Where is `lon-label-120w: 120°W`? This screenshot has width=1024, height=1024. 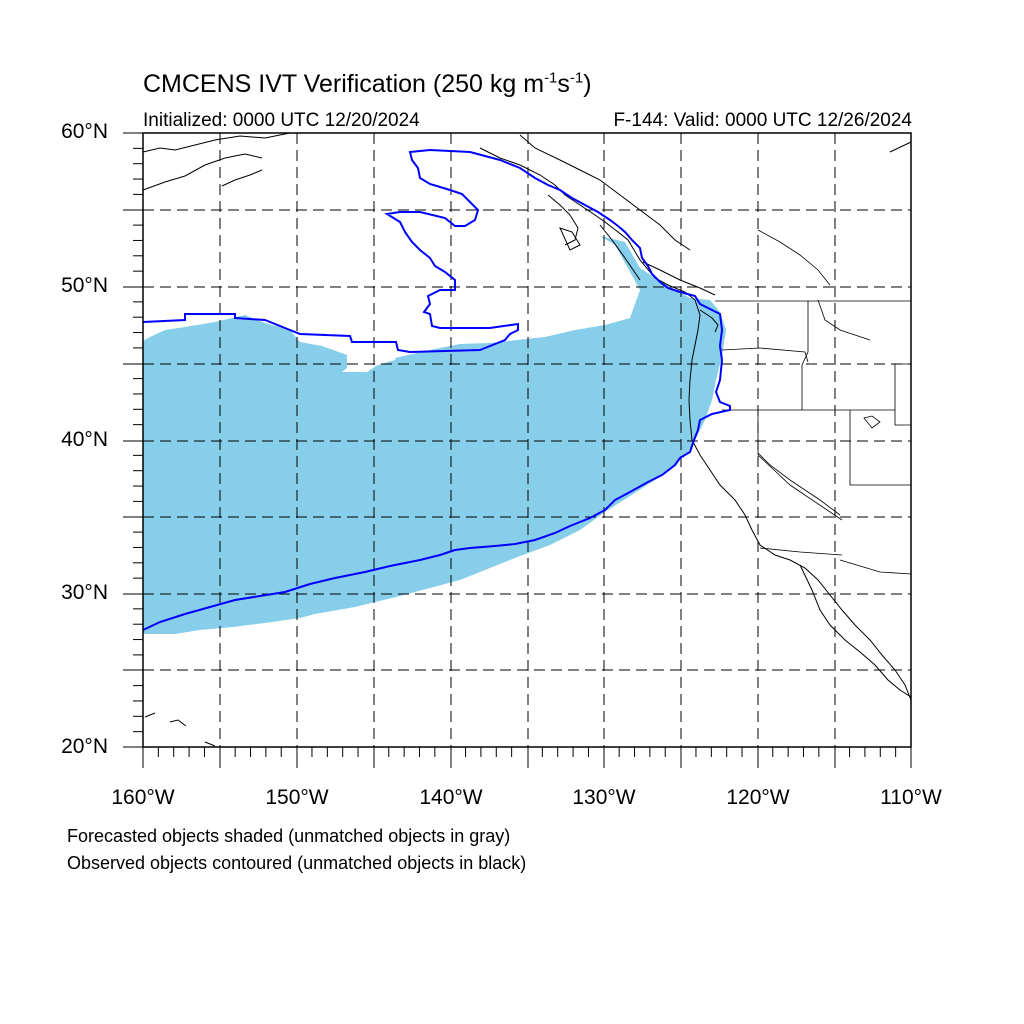 lon-label-120w: 120°W is located at coordinates (758, 797).